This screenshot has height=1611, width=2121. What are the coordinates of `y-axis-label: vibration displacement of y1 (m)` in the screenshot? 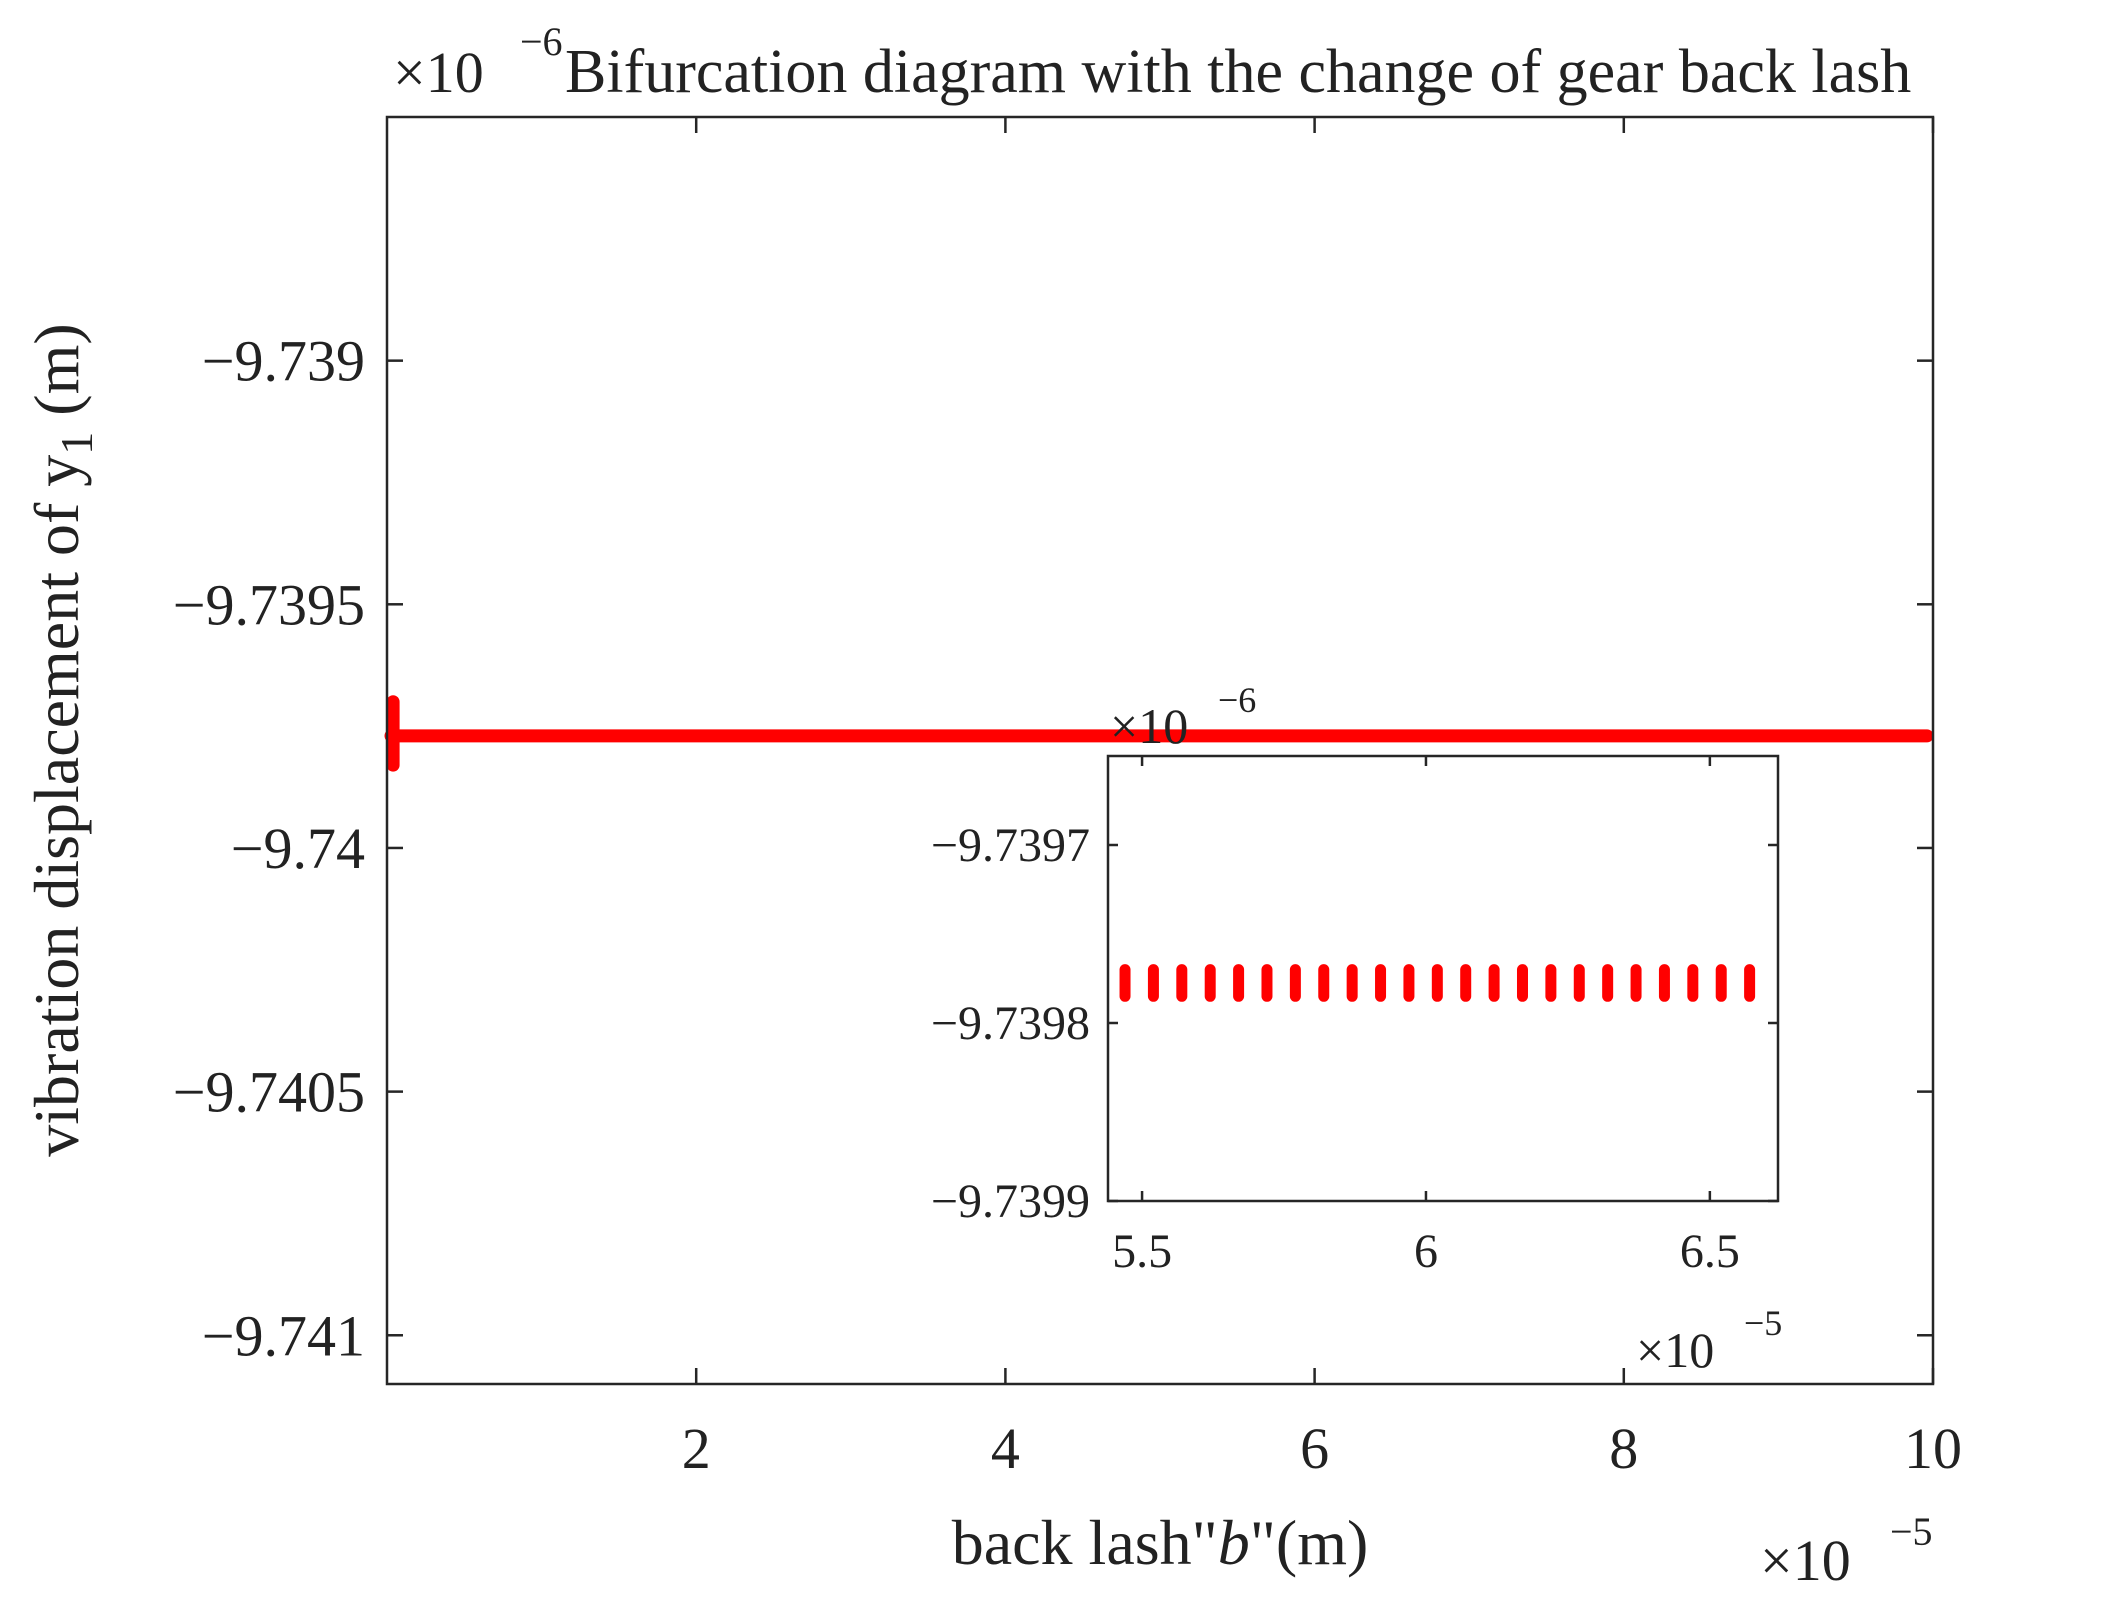 It's located at (61, 739).